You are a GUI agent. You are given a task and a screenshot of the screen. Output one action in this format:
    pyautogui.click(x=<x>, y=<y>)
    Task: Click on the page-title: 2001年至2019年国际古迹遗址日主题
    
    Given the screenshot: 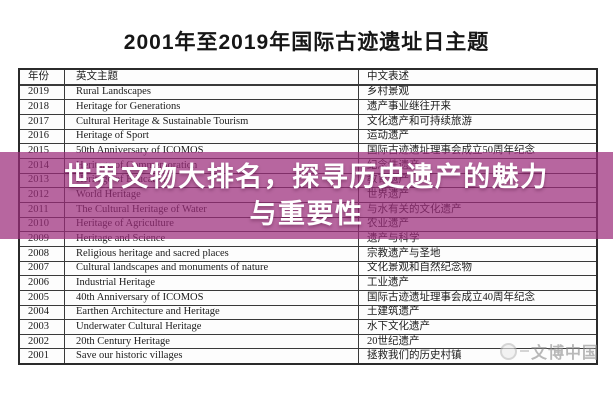 What is the action you would take?
    pyautogui.click(x=306, y=42)
    